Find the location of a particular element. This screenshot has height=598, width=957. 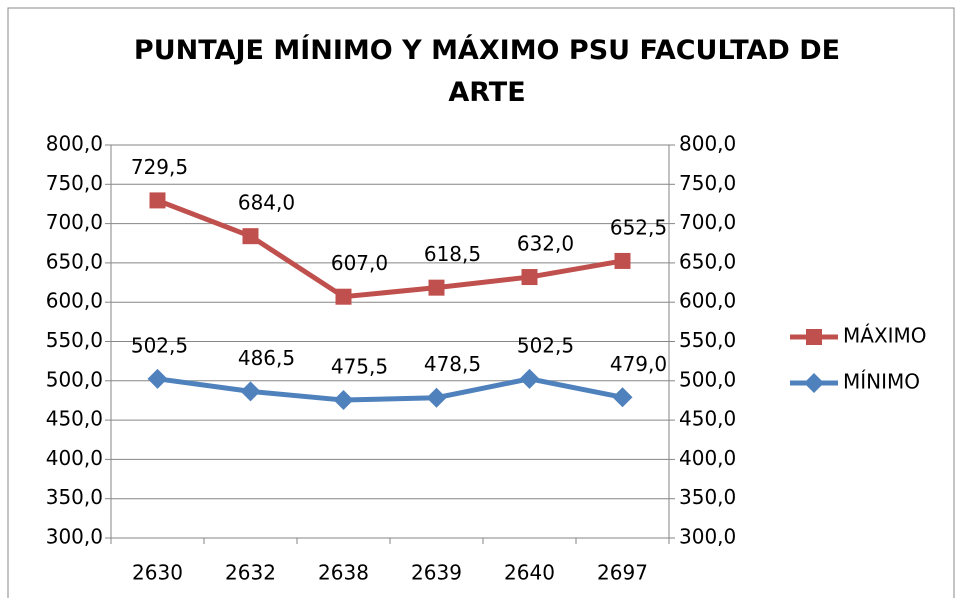

y2-tick-label: 350,0 is located at coordinates (707, 497).